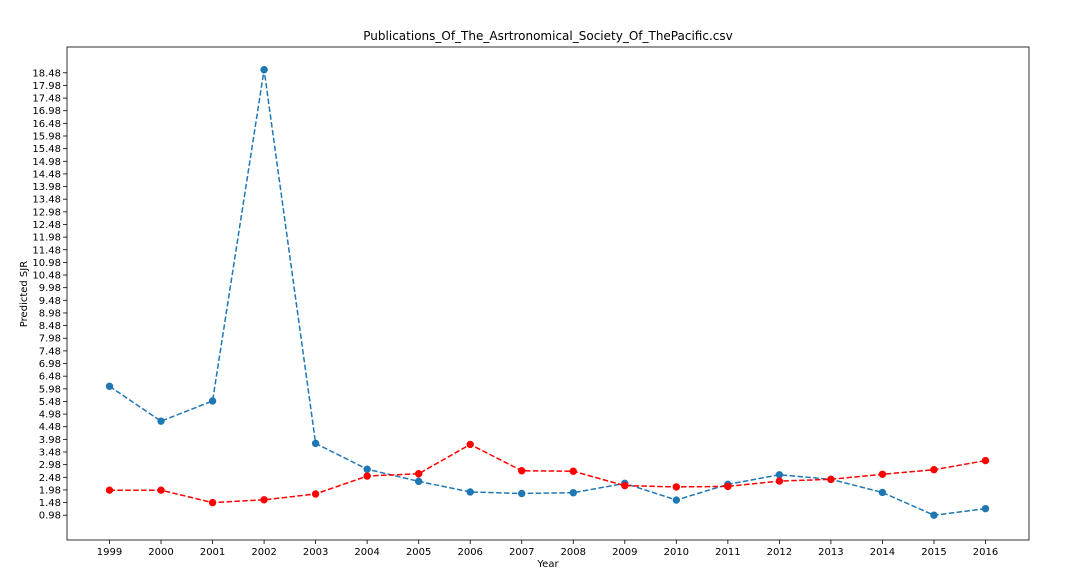 This screenshot has width=1075, height=580. I want to click on y-tick-label: 13.98, so click(46, 187).